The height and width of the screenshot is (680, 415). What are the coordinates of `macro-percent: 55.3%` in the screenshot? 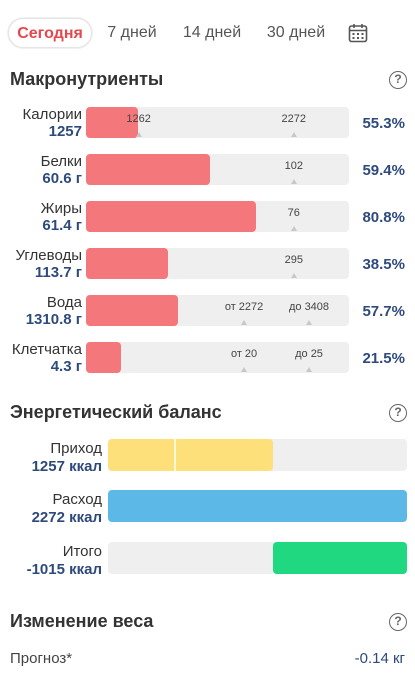 It's located at (383, 123).